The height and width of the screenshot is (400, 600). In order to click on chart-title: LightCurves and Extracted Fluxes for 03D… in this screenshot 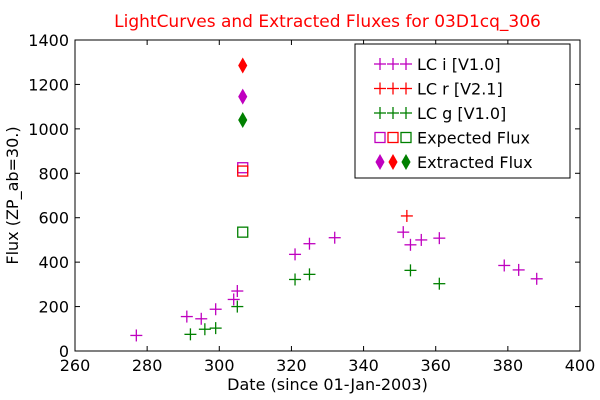, I will do `click(327, 22)`.